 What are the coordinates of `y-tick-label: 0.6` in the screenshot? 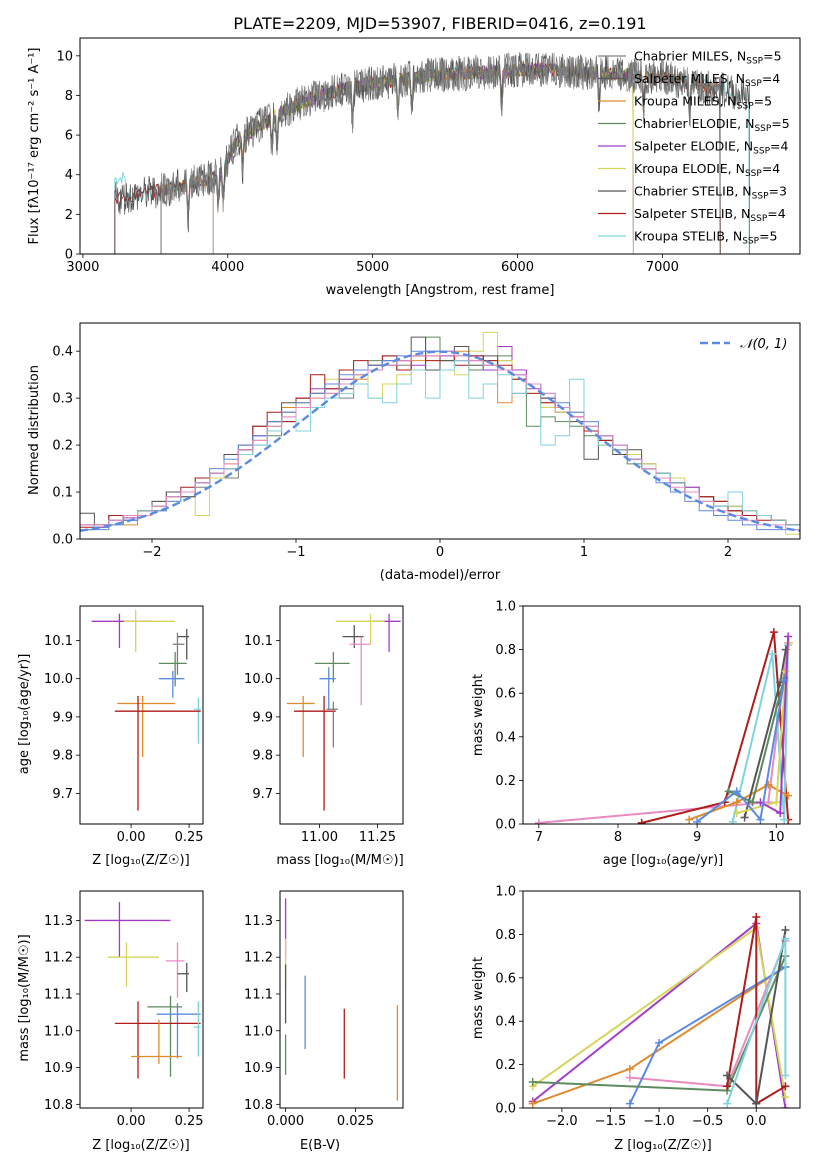 It's located at (505, 694).